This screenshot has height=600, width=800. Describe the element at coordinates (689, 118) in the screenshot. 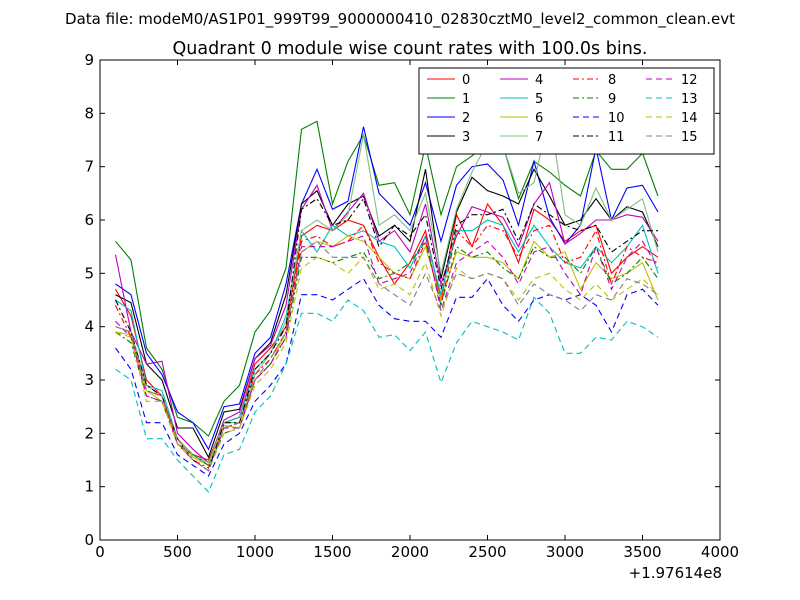

I see `legend-label-14: 14` at that location.